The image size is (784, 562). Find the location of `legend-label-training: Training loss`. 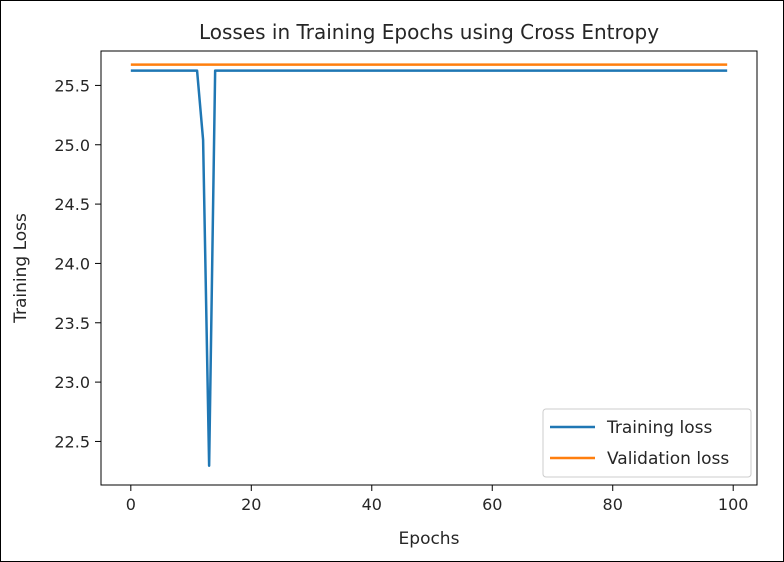

legend-label-training: Training loss is located at coordinates (659, 428).